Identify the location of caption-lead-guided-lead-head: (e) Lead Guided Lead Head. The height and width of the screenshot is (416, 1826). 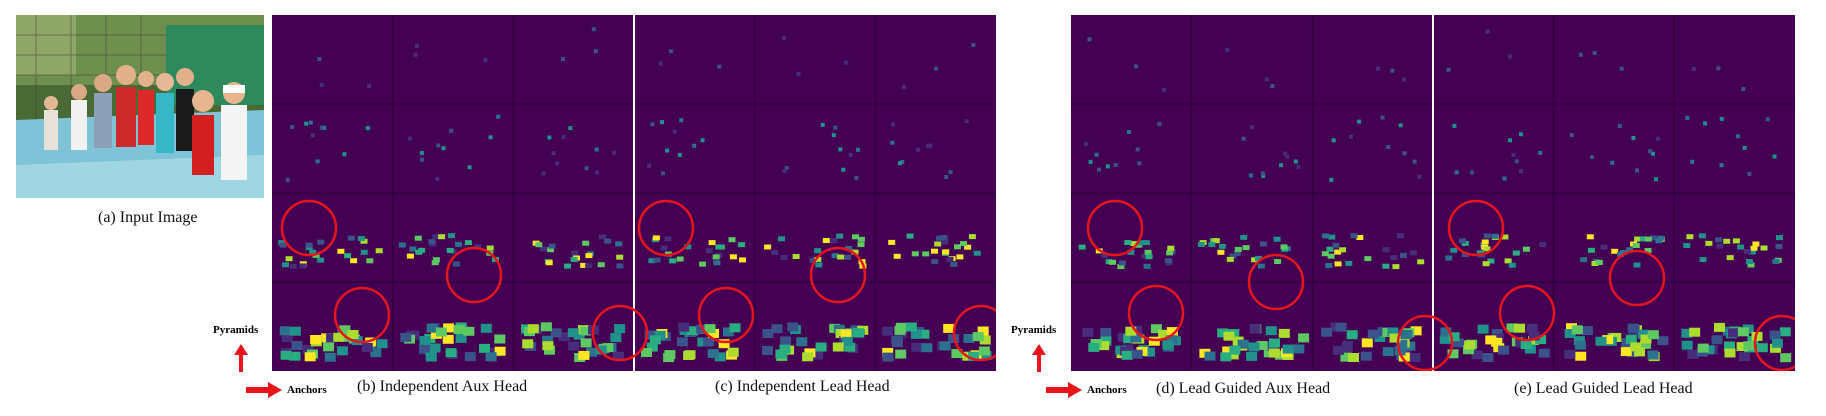
(1603, 388).